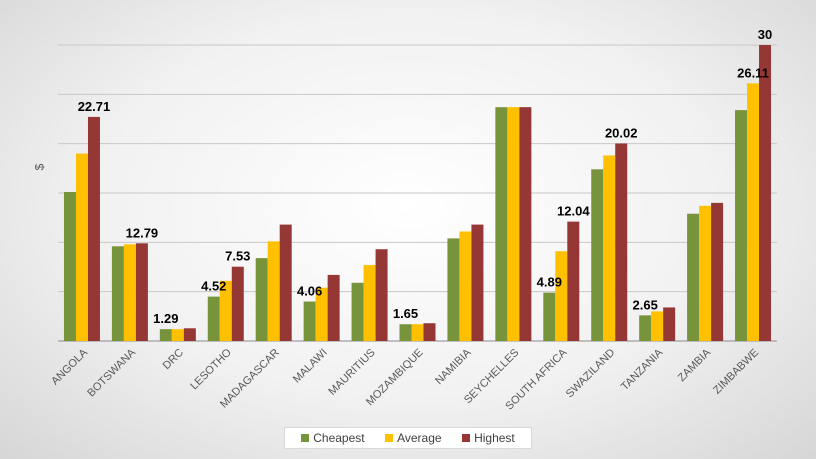  Describe the element at coordinates (142, 232) in the screenshot. I see `data-label: 12.79` at that location.